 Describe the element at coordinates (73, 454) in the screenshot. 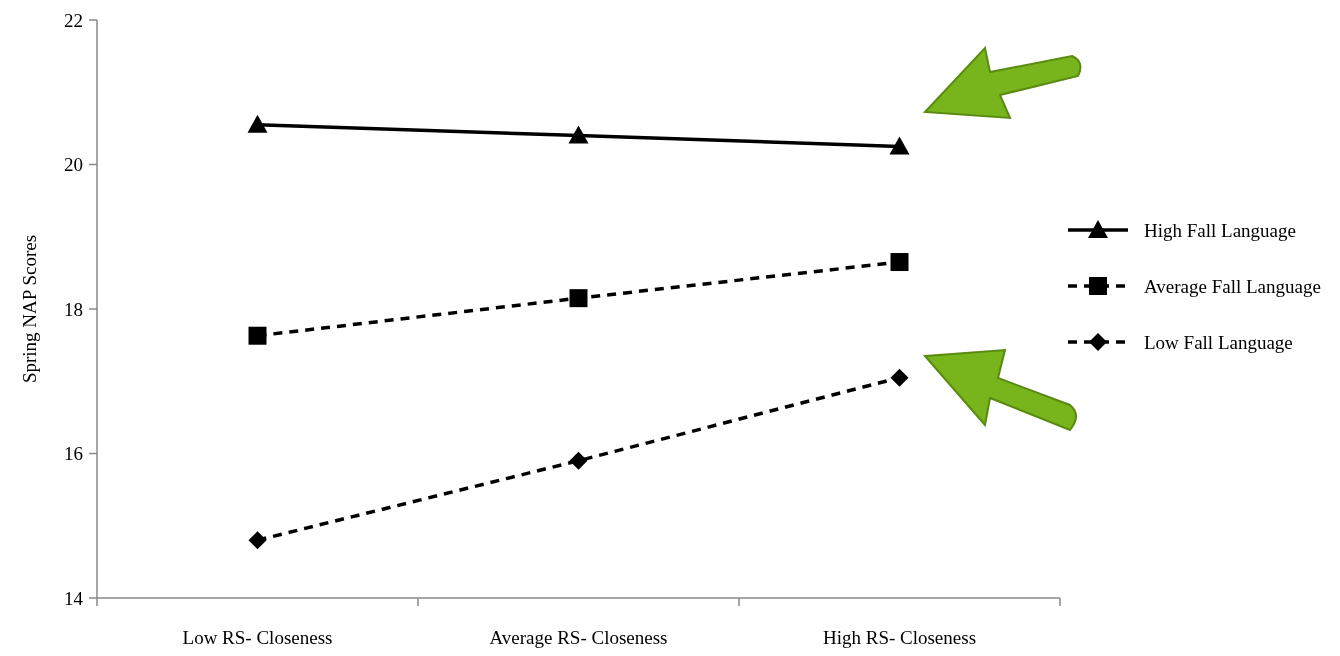

I see `y-tick-label: 16` at that location.